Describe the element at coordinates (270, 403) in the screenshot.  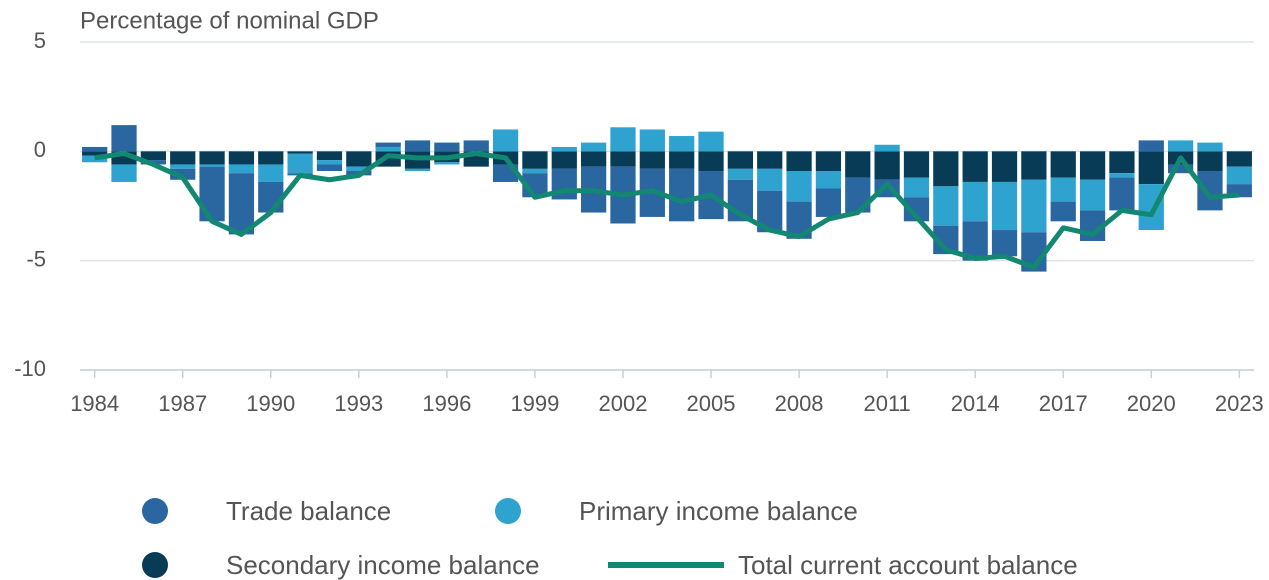
I see `x-tick-label: 1990` at that location.